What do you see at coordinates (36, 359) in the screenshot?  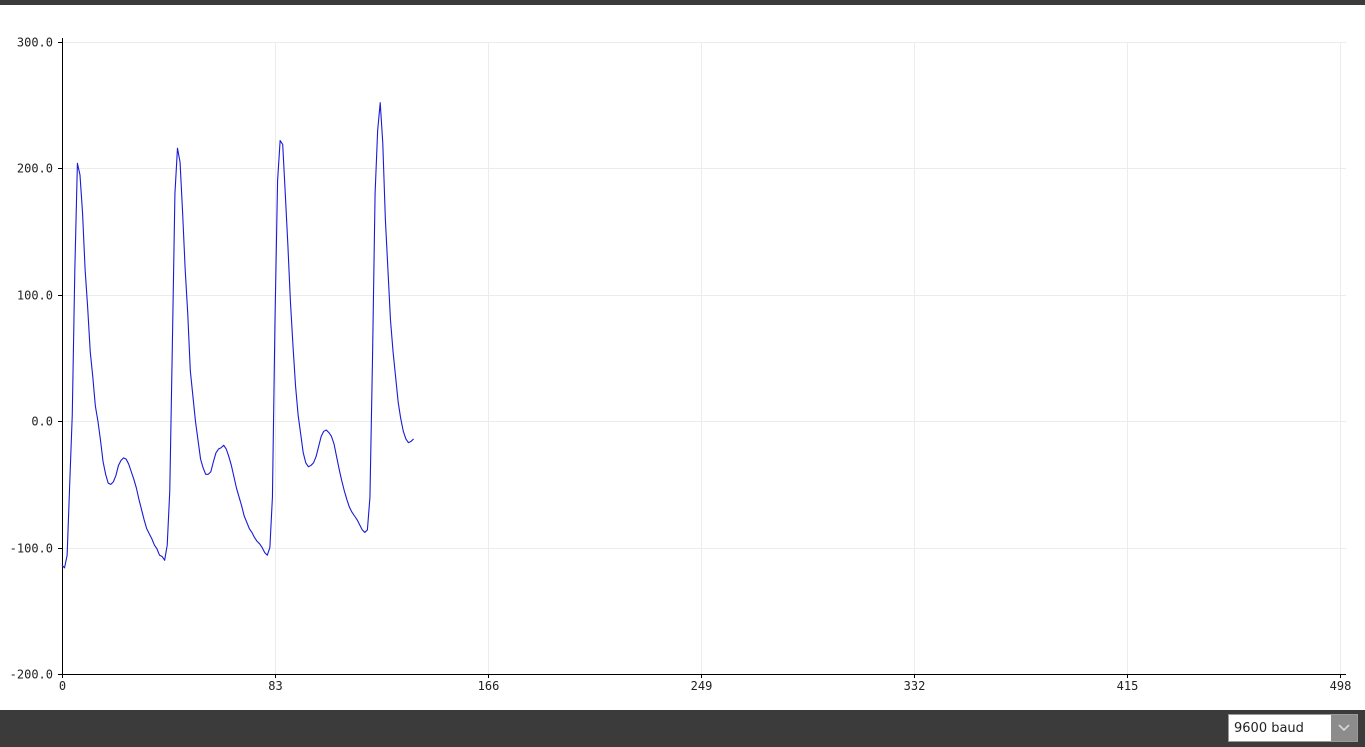 I see `y-axis-ticks: 300.0 200.0 100.0 0.0 -100.0 -200.0` at bounding box center [36, 359].